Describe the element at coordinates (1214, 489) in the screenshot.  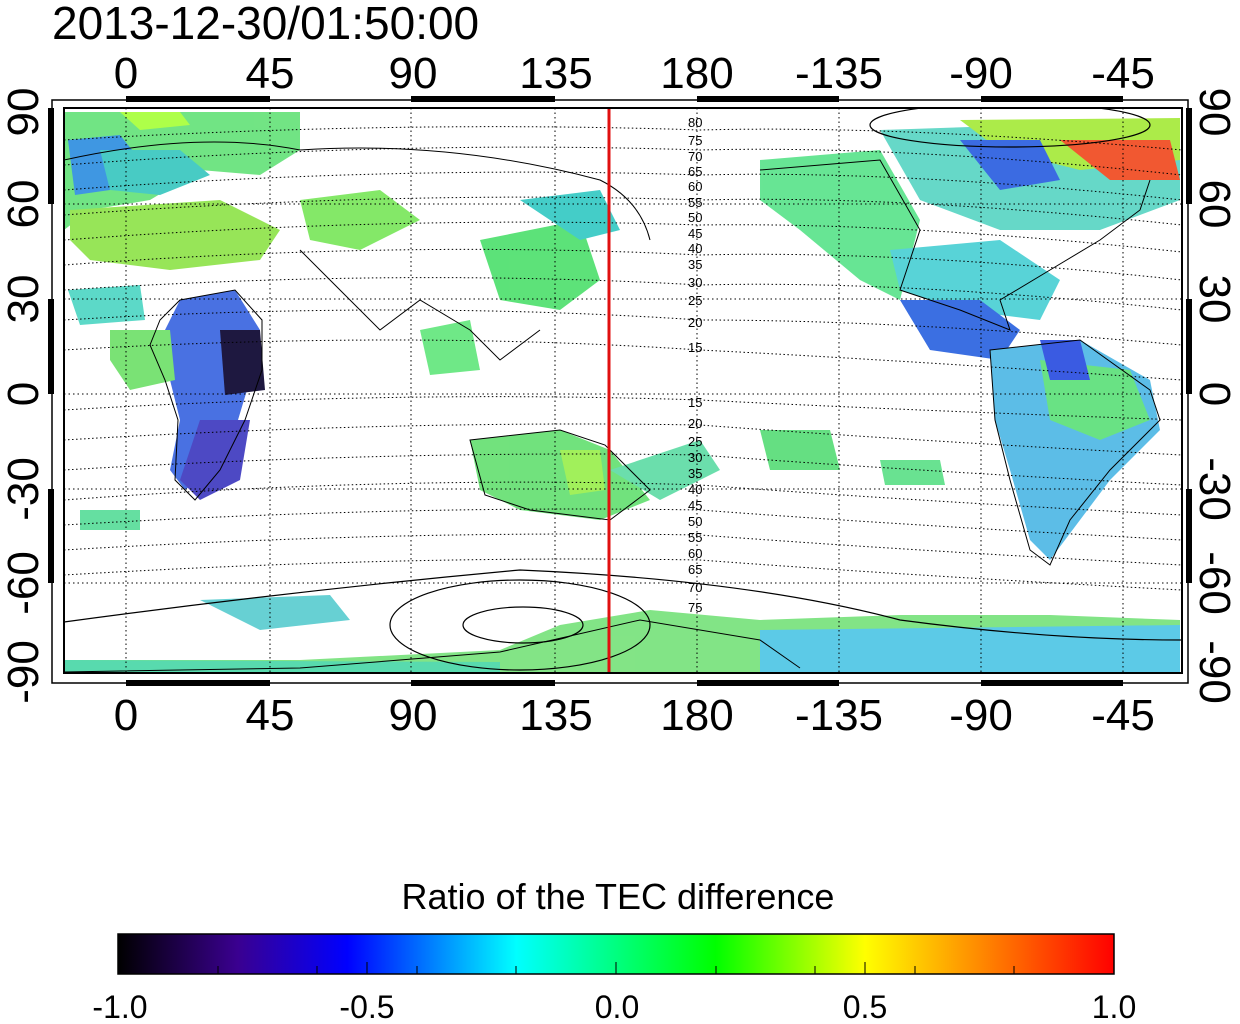
I see `lat-label-right: -30` at that location.